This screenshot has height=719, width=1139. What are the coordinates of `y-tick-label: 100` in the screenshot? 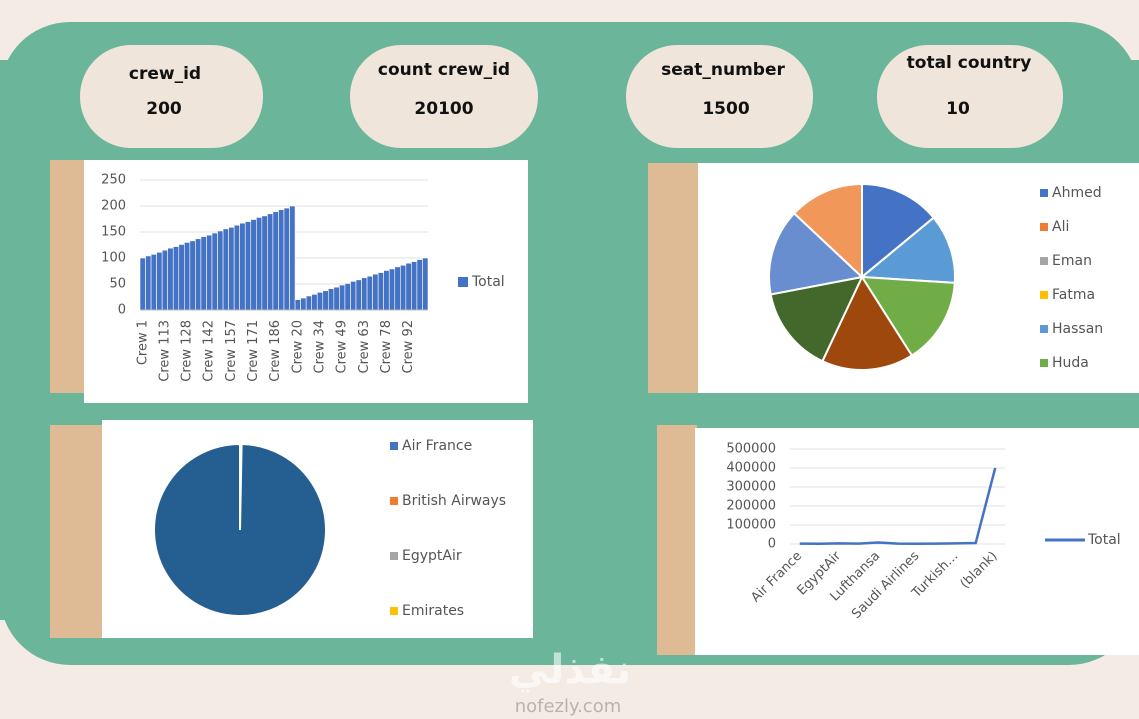 It's located at (113, 258).